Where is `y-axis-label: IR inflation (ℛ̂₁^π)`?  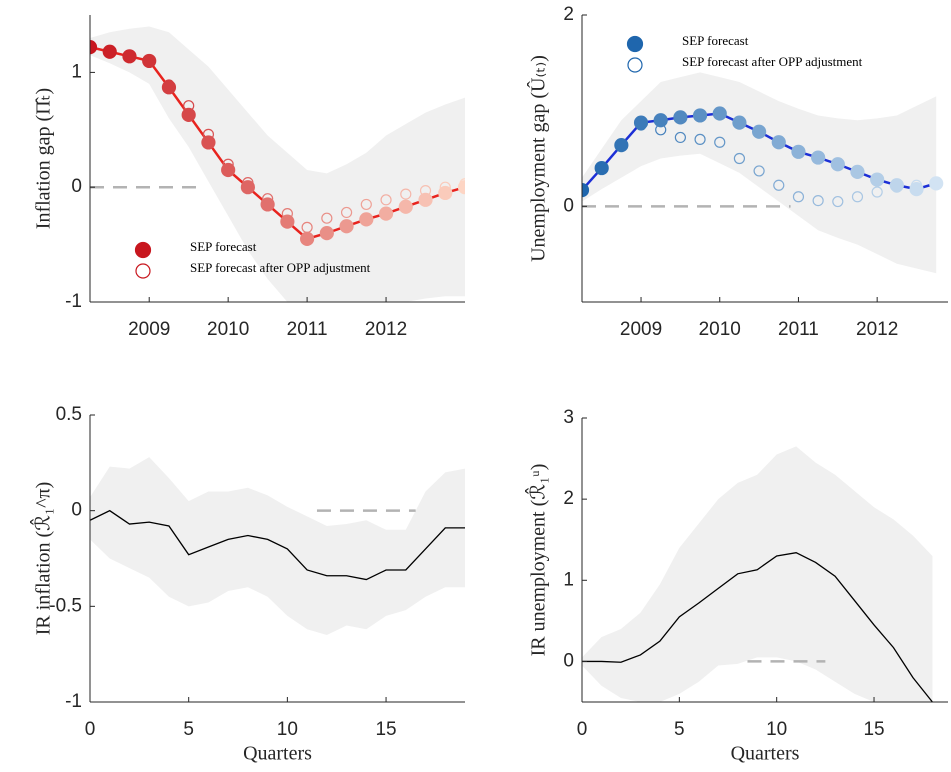
y-axis-label: IR inflation (ℛ̂₁^π) is located at coordinates (42, 559).